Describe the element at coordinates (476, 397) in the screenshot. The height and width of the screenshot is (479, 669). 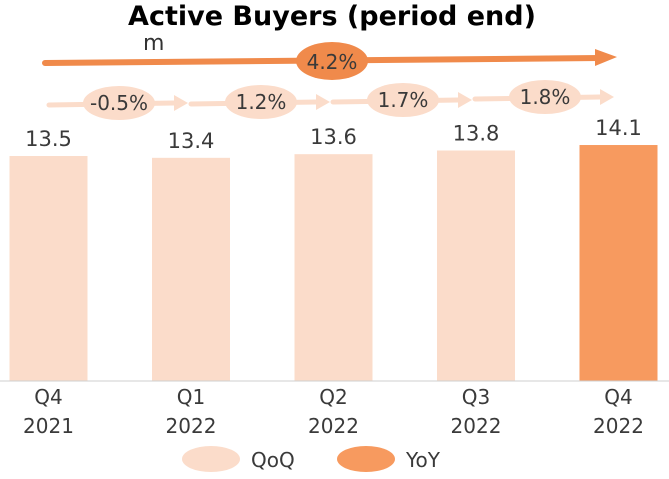
I see `x-tick-label-line1: Q3` at that location.